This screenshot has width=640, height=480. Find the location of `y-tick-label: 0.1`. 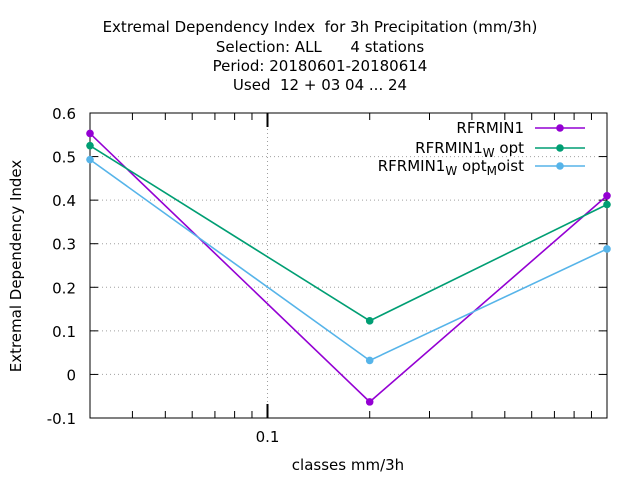

y-tick-label: 0.1 is located at coordinates (64, 332).